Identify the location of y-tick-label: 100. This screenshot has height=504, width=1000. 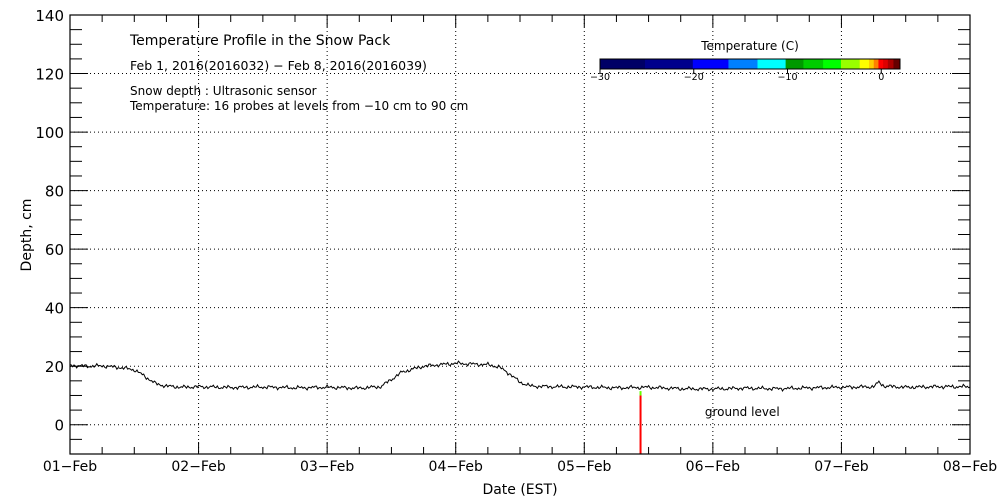
(49, 133).